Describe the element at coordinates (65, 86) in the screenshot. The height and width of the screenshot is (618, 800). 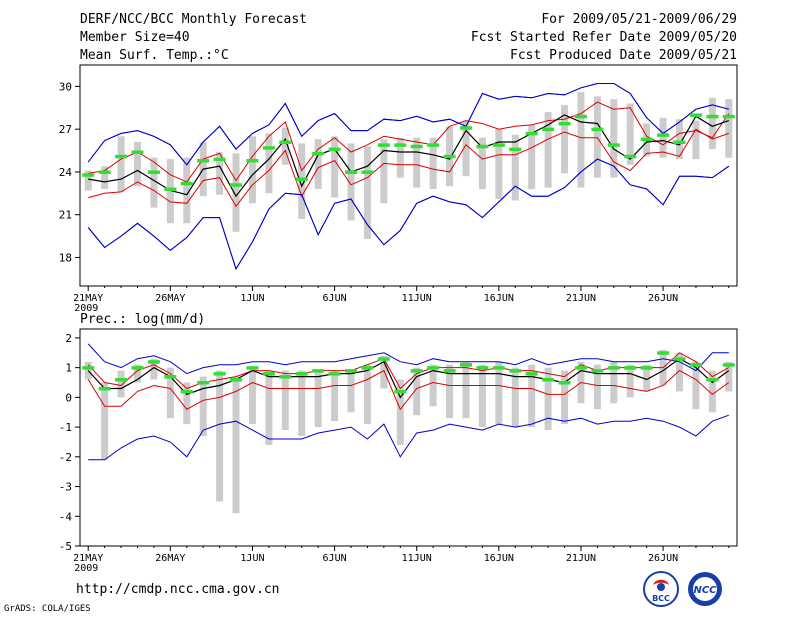
I see `temperature-ytick-label: 30` at that location.